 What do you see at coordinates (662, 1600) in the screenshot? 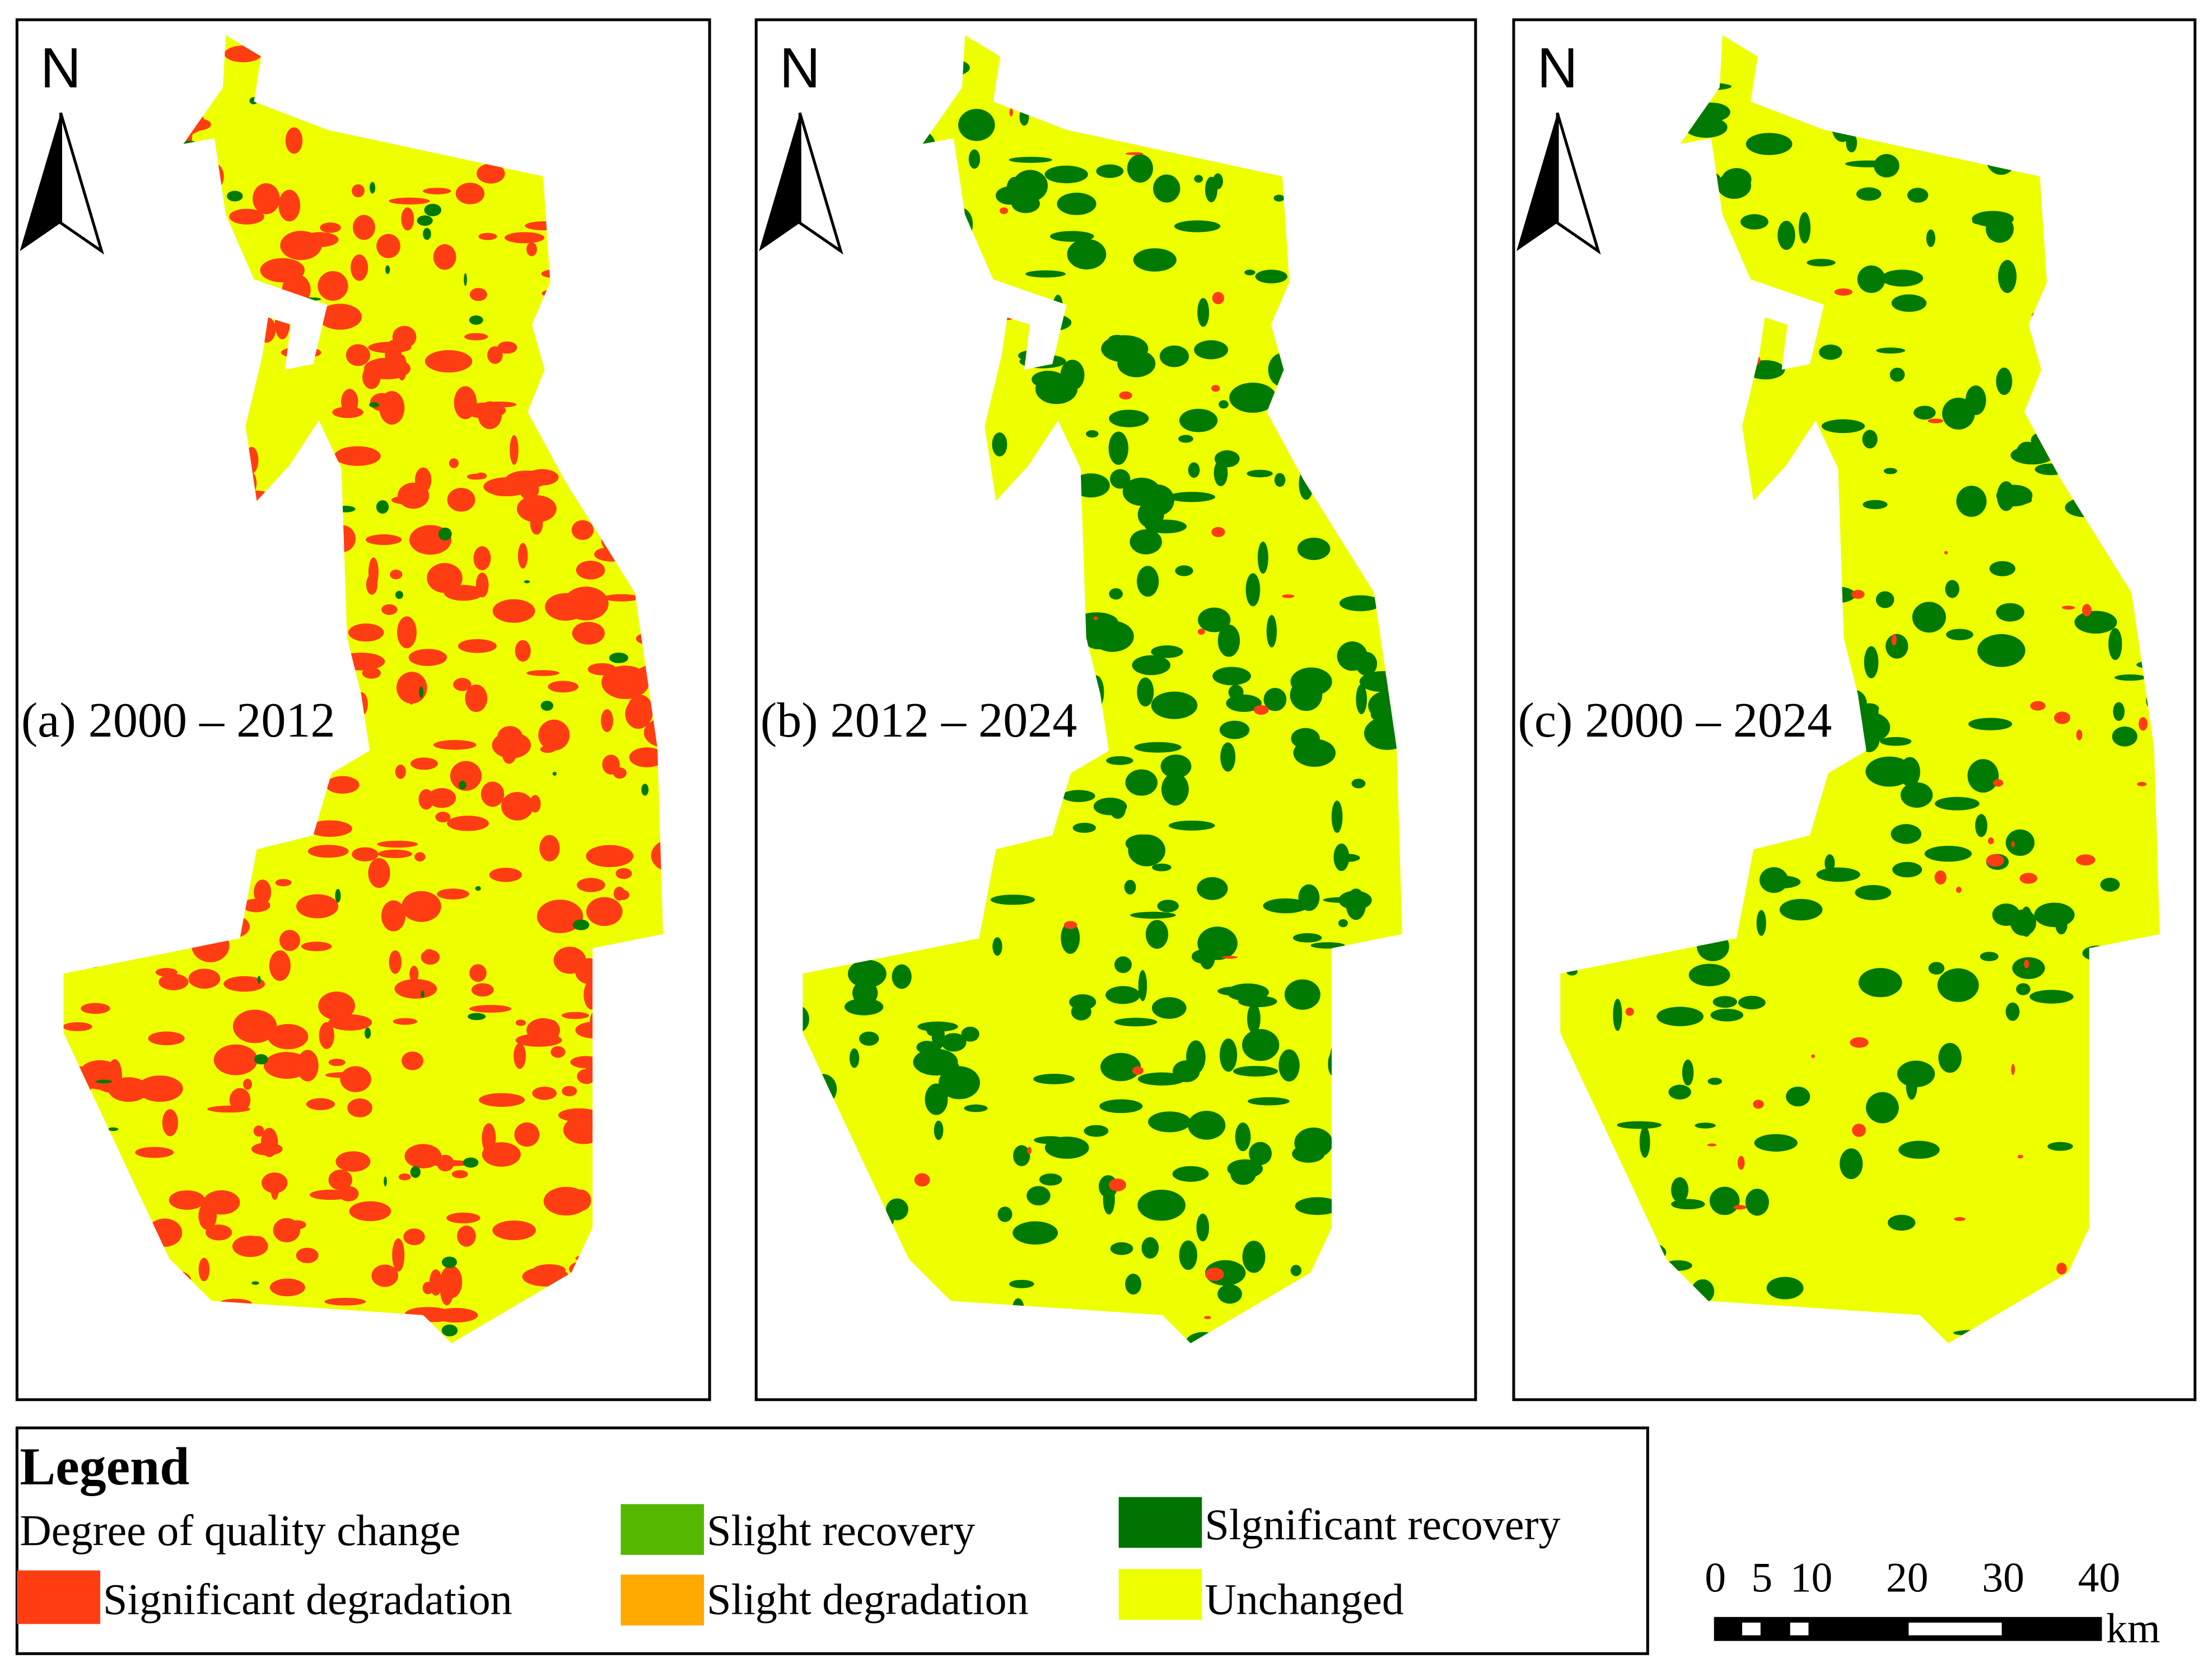
I see `legend-swatch-slight-degradation` at bounding box center [662, 1600].